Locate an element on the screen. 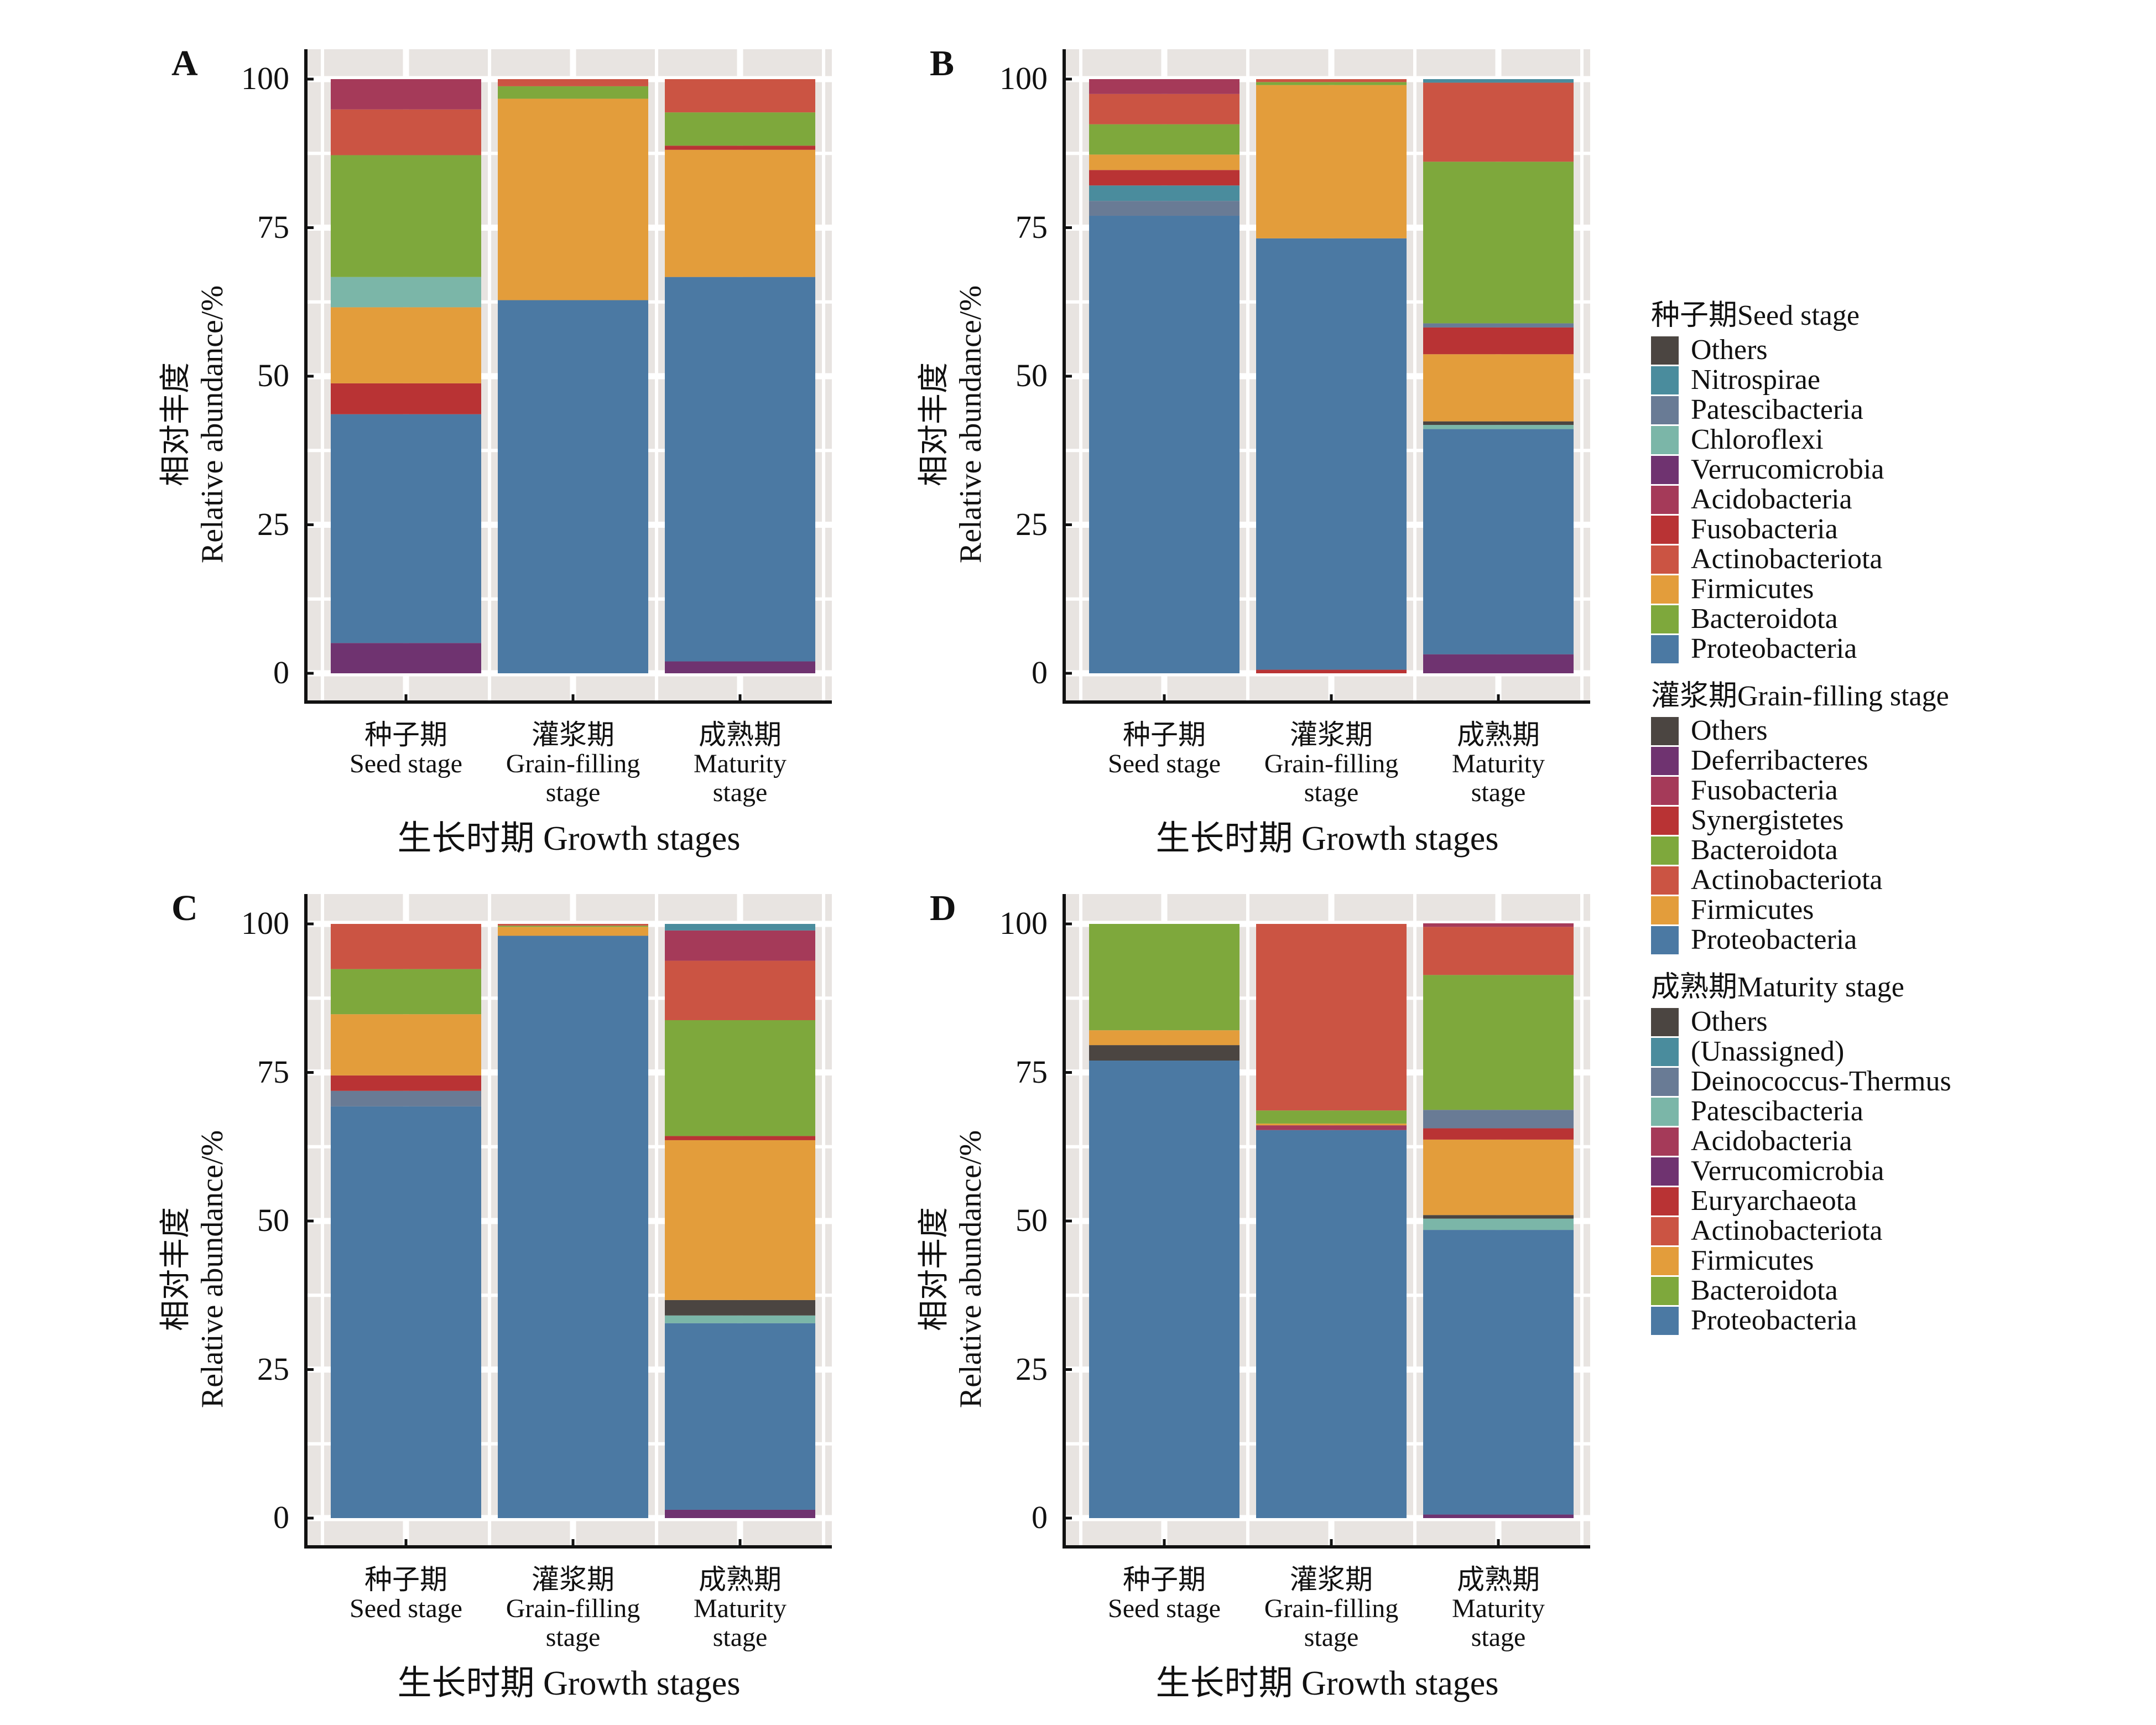 The height and width of the screenshot is (1725, 2156). legend-item: Verrucomicrobia is located at coordinates (1894, 470).